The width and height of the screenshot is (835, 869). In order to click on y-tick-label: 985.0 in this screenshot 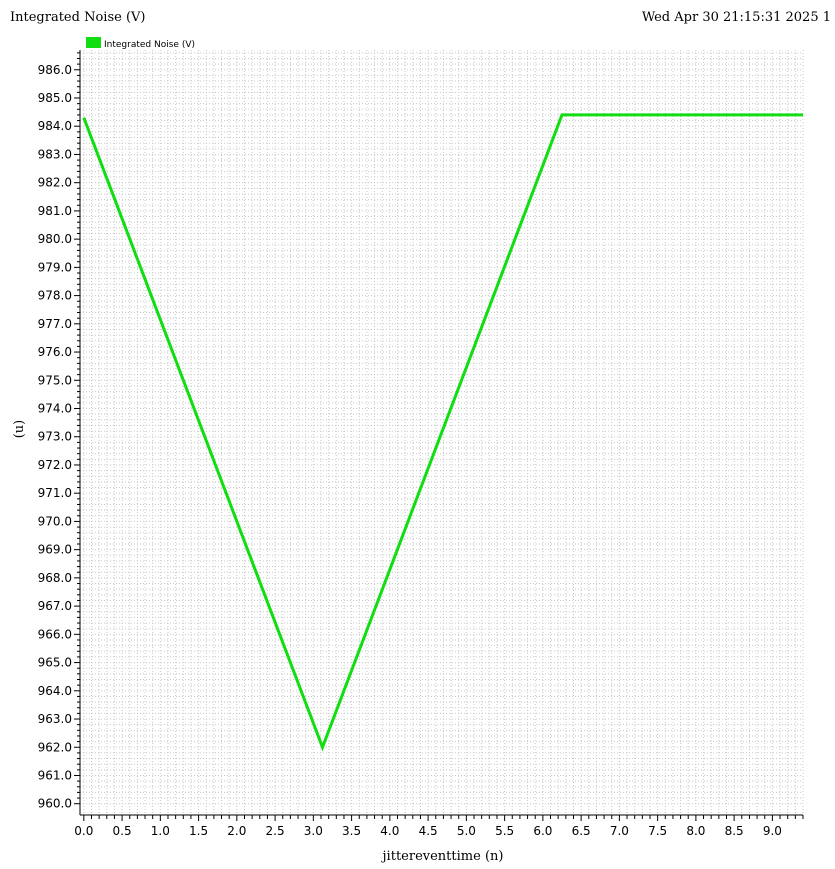, I will do `click(55, 98)`.